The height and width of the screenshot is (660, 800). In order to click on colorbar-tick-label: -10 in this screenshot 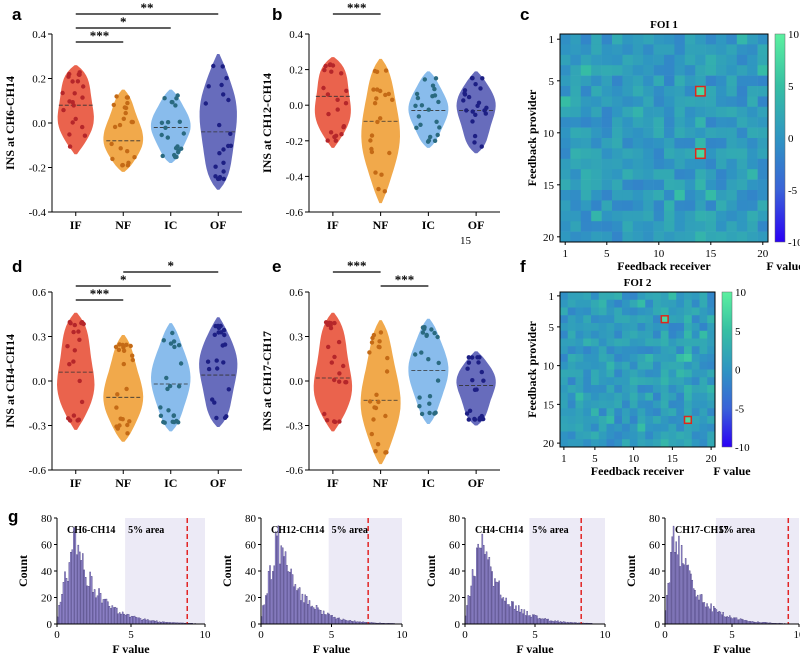, I will do `click(794, 243)`.